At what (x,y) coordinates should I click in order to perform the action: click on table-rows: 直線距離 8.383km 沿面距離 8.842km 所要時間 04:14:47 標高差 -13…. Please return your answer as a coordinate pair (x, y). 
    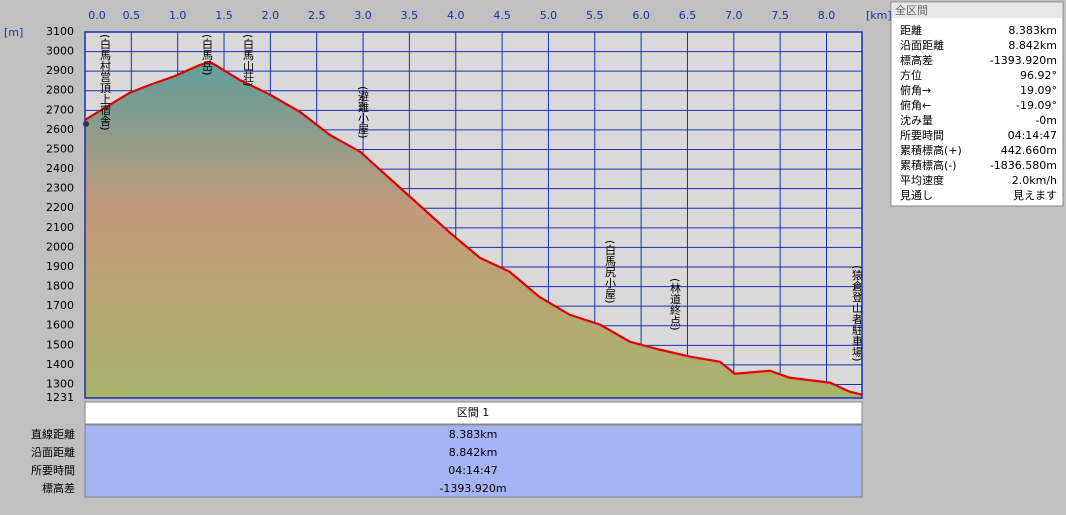
    Looking at the image, I should click on (269, 461).